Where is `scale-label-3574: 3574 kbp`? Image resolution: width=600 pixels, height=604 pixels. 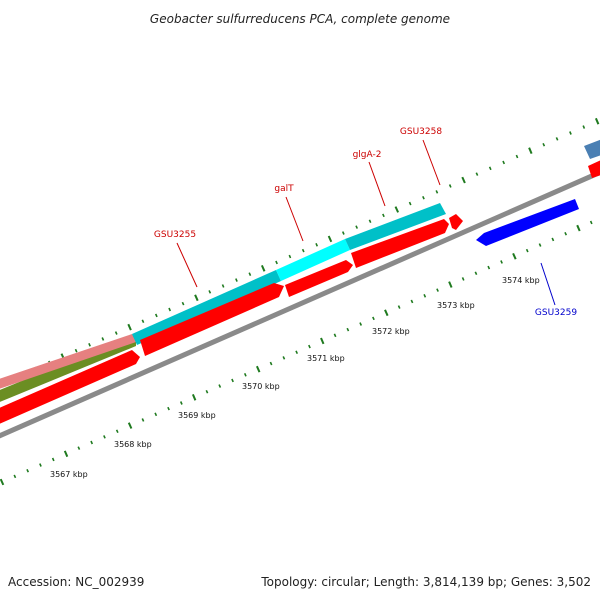 scale-label-3574: 3574 kbp is located at coordinates (521, 280).